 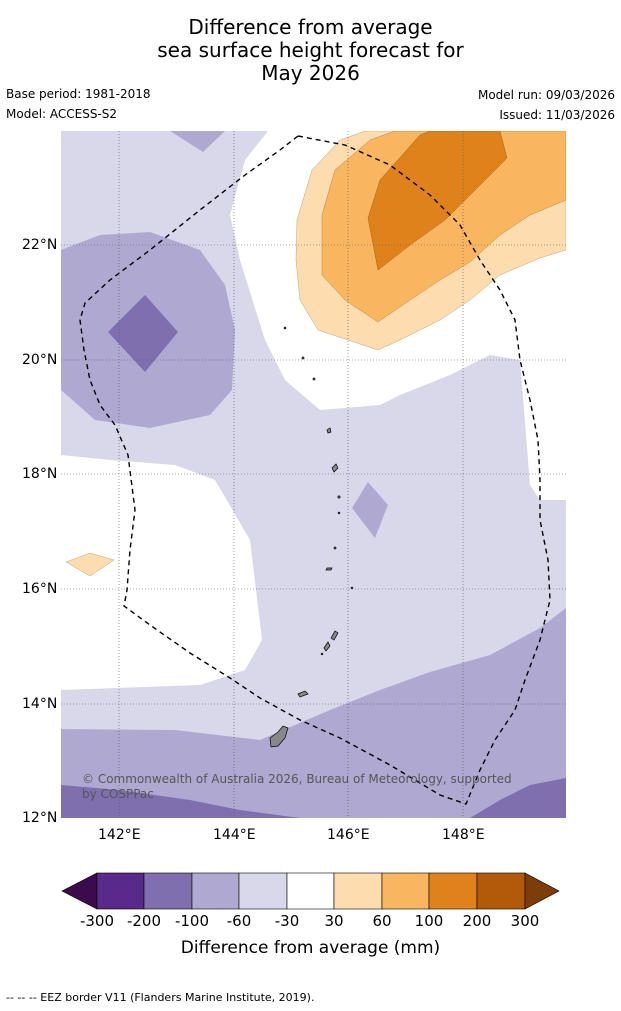 What do you see at coordinates (525, 921) in the screenshot?
I see `colorbar-label: 300` at bounding box center [525, 921].